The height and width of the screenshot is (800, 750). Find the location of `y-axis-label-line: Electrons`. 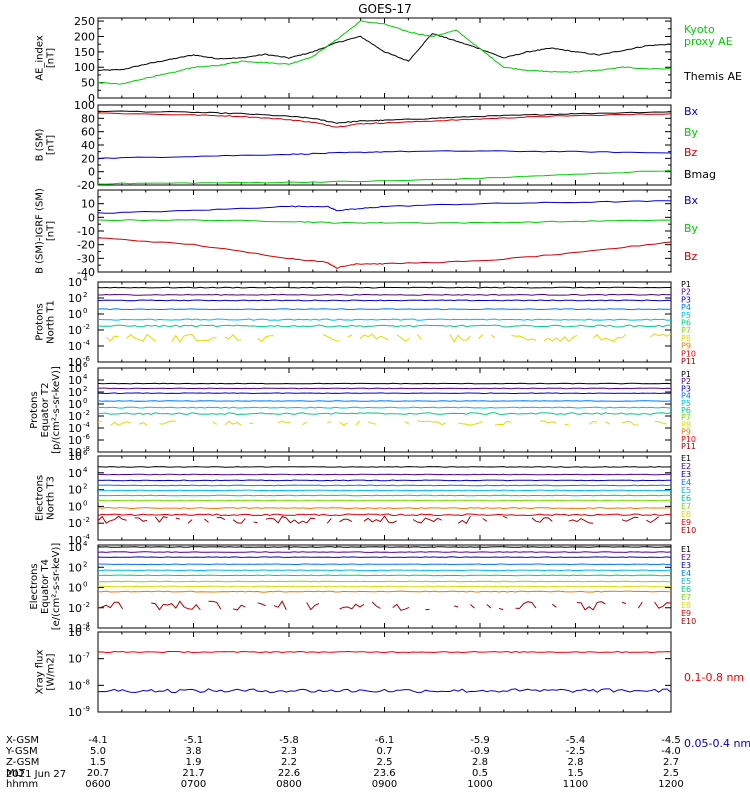

y-axis-label-line: Electrons is located at coordinates (40, 498).